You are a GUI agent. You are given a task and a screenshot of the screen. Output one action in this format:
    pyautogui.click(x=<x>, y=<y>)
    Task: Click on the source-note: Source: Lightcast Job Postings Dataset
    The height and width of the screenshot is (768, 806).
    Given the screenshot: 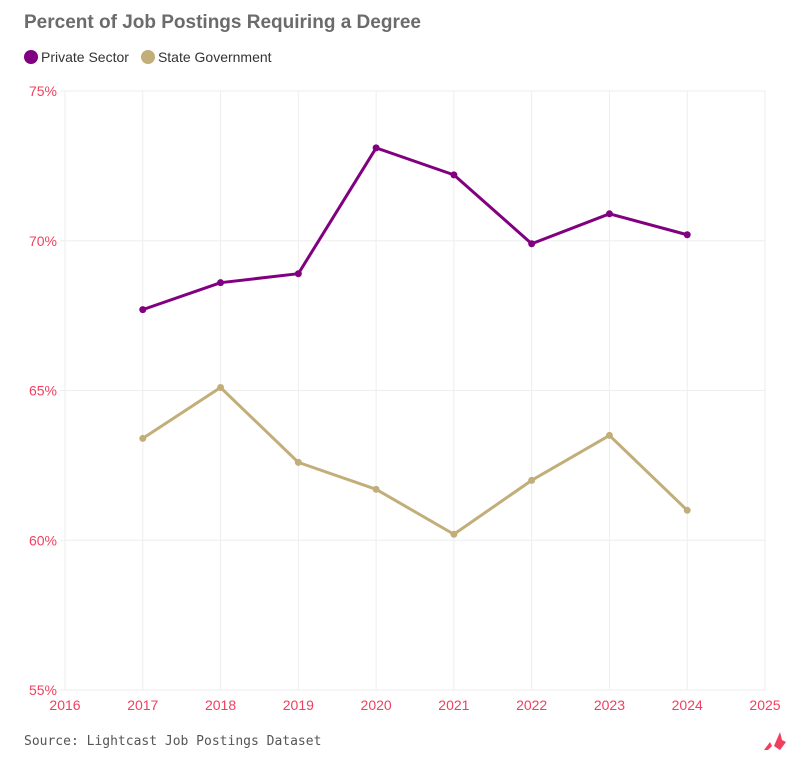 What is the action you would take?
    pyautogui.click(x=173, y=741)
    